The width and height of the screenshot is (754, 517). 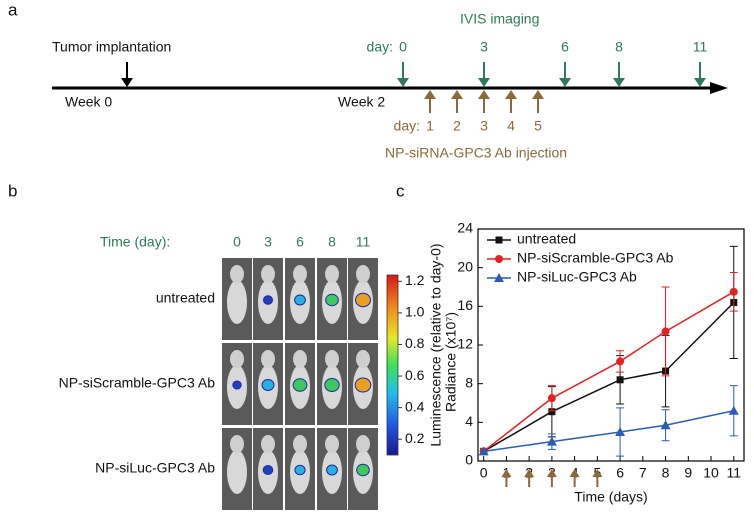 What do you see at coordinates (300, 242) in the screenshot?
I see `day-label: 6` at bounding box center [300, 242].